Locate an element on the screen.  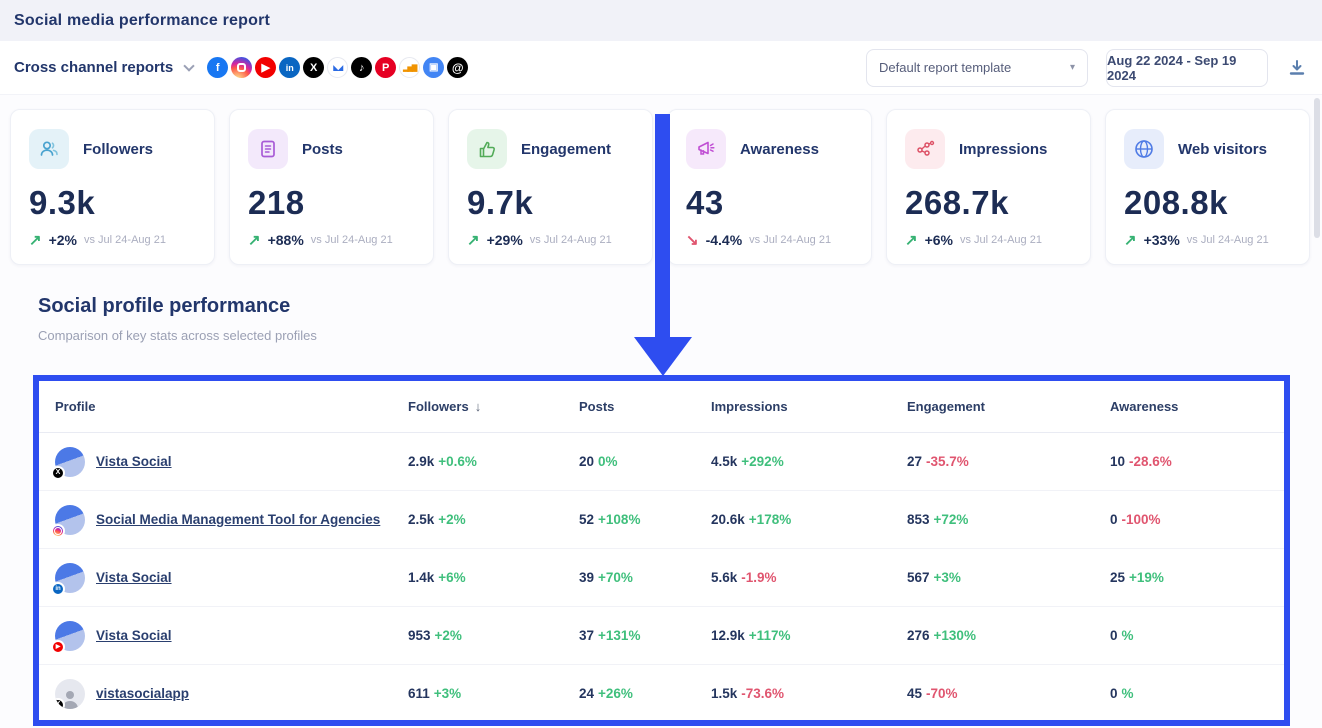
col-profile: Profile is located at coordinates (75, 406).